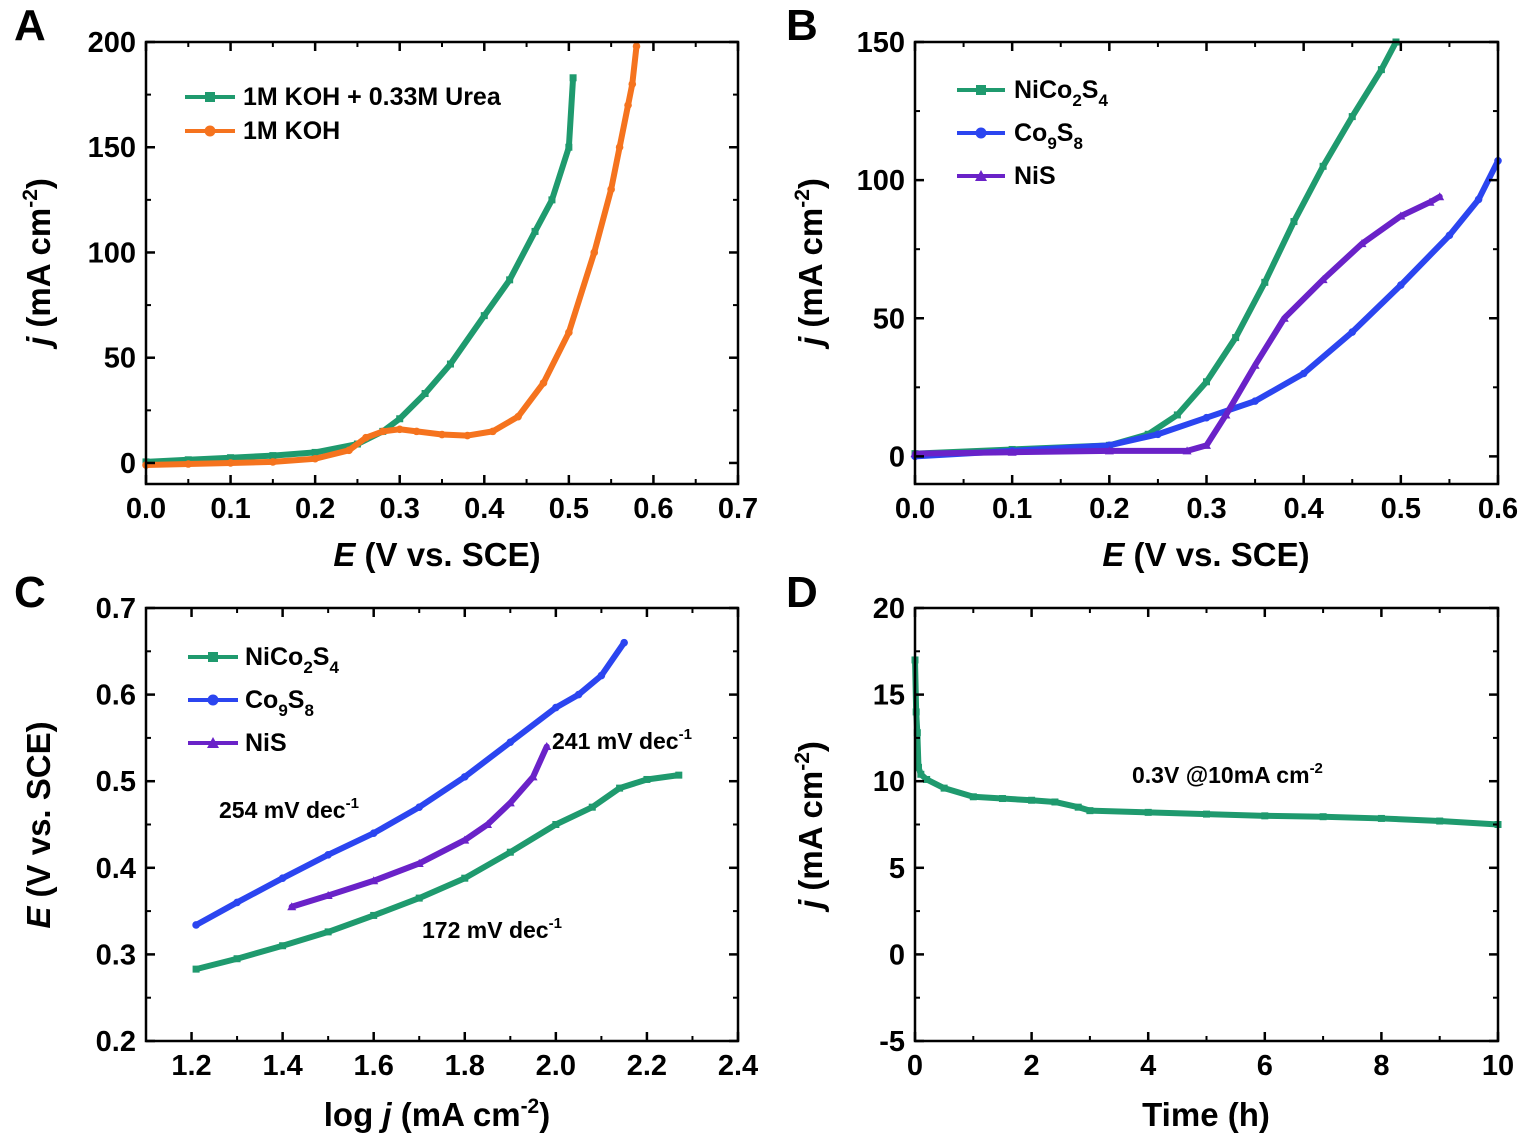  What do you see at coordinates (116, 696) in the screenshot?
I see `y-tick-label: 0.6` at bounding box center [116, 696].